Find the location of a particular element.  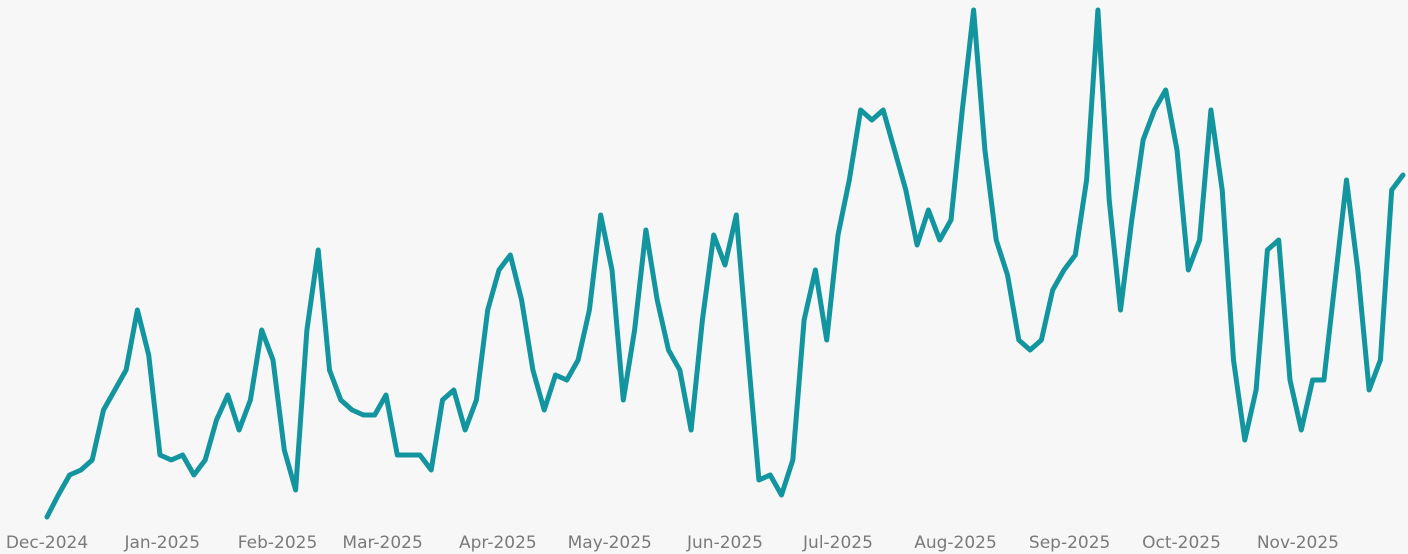

x-tick-label: Mar-2025 is located at coordinates (382, 543).